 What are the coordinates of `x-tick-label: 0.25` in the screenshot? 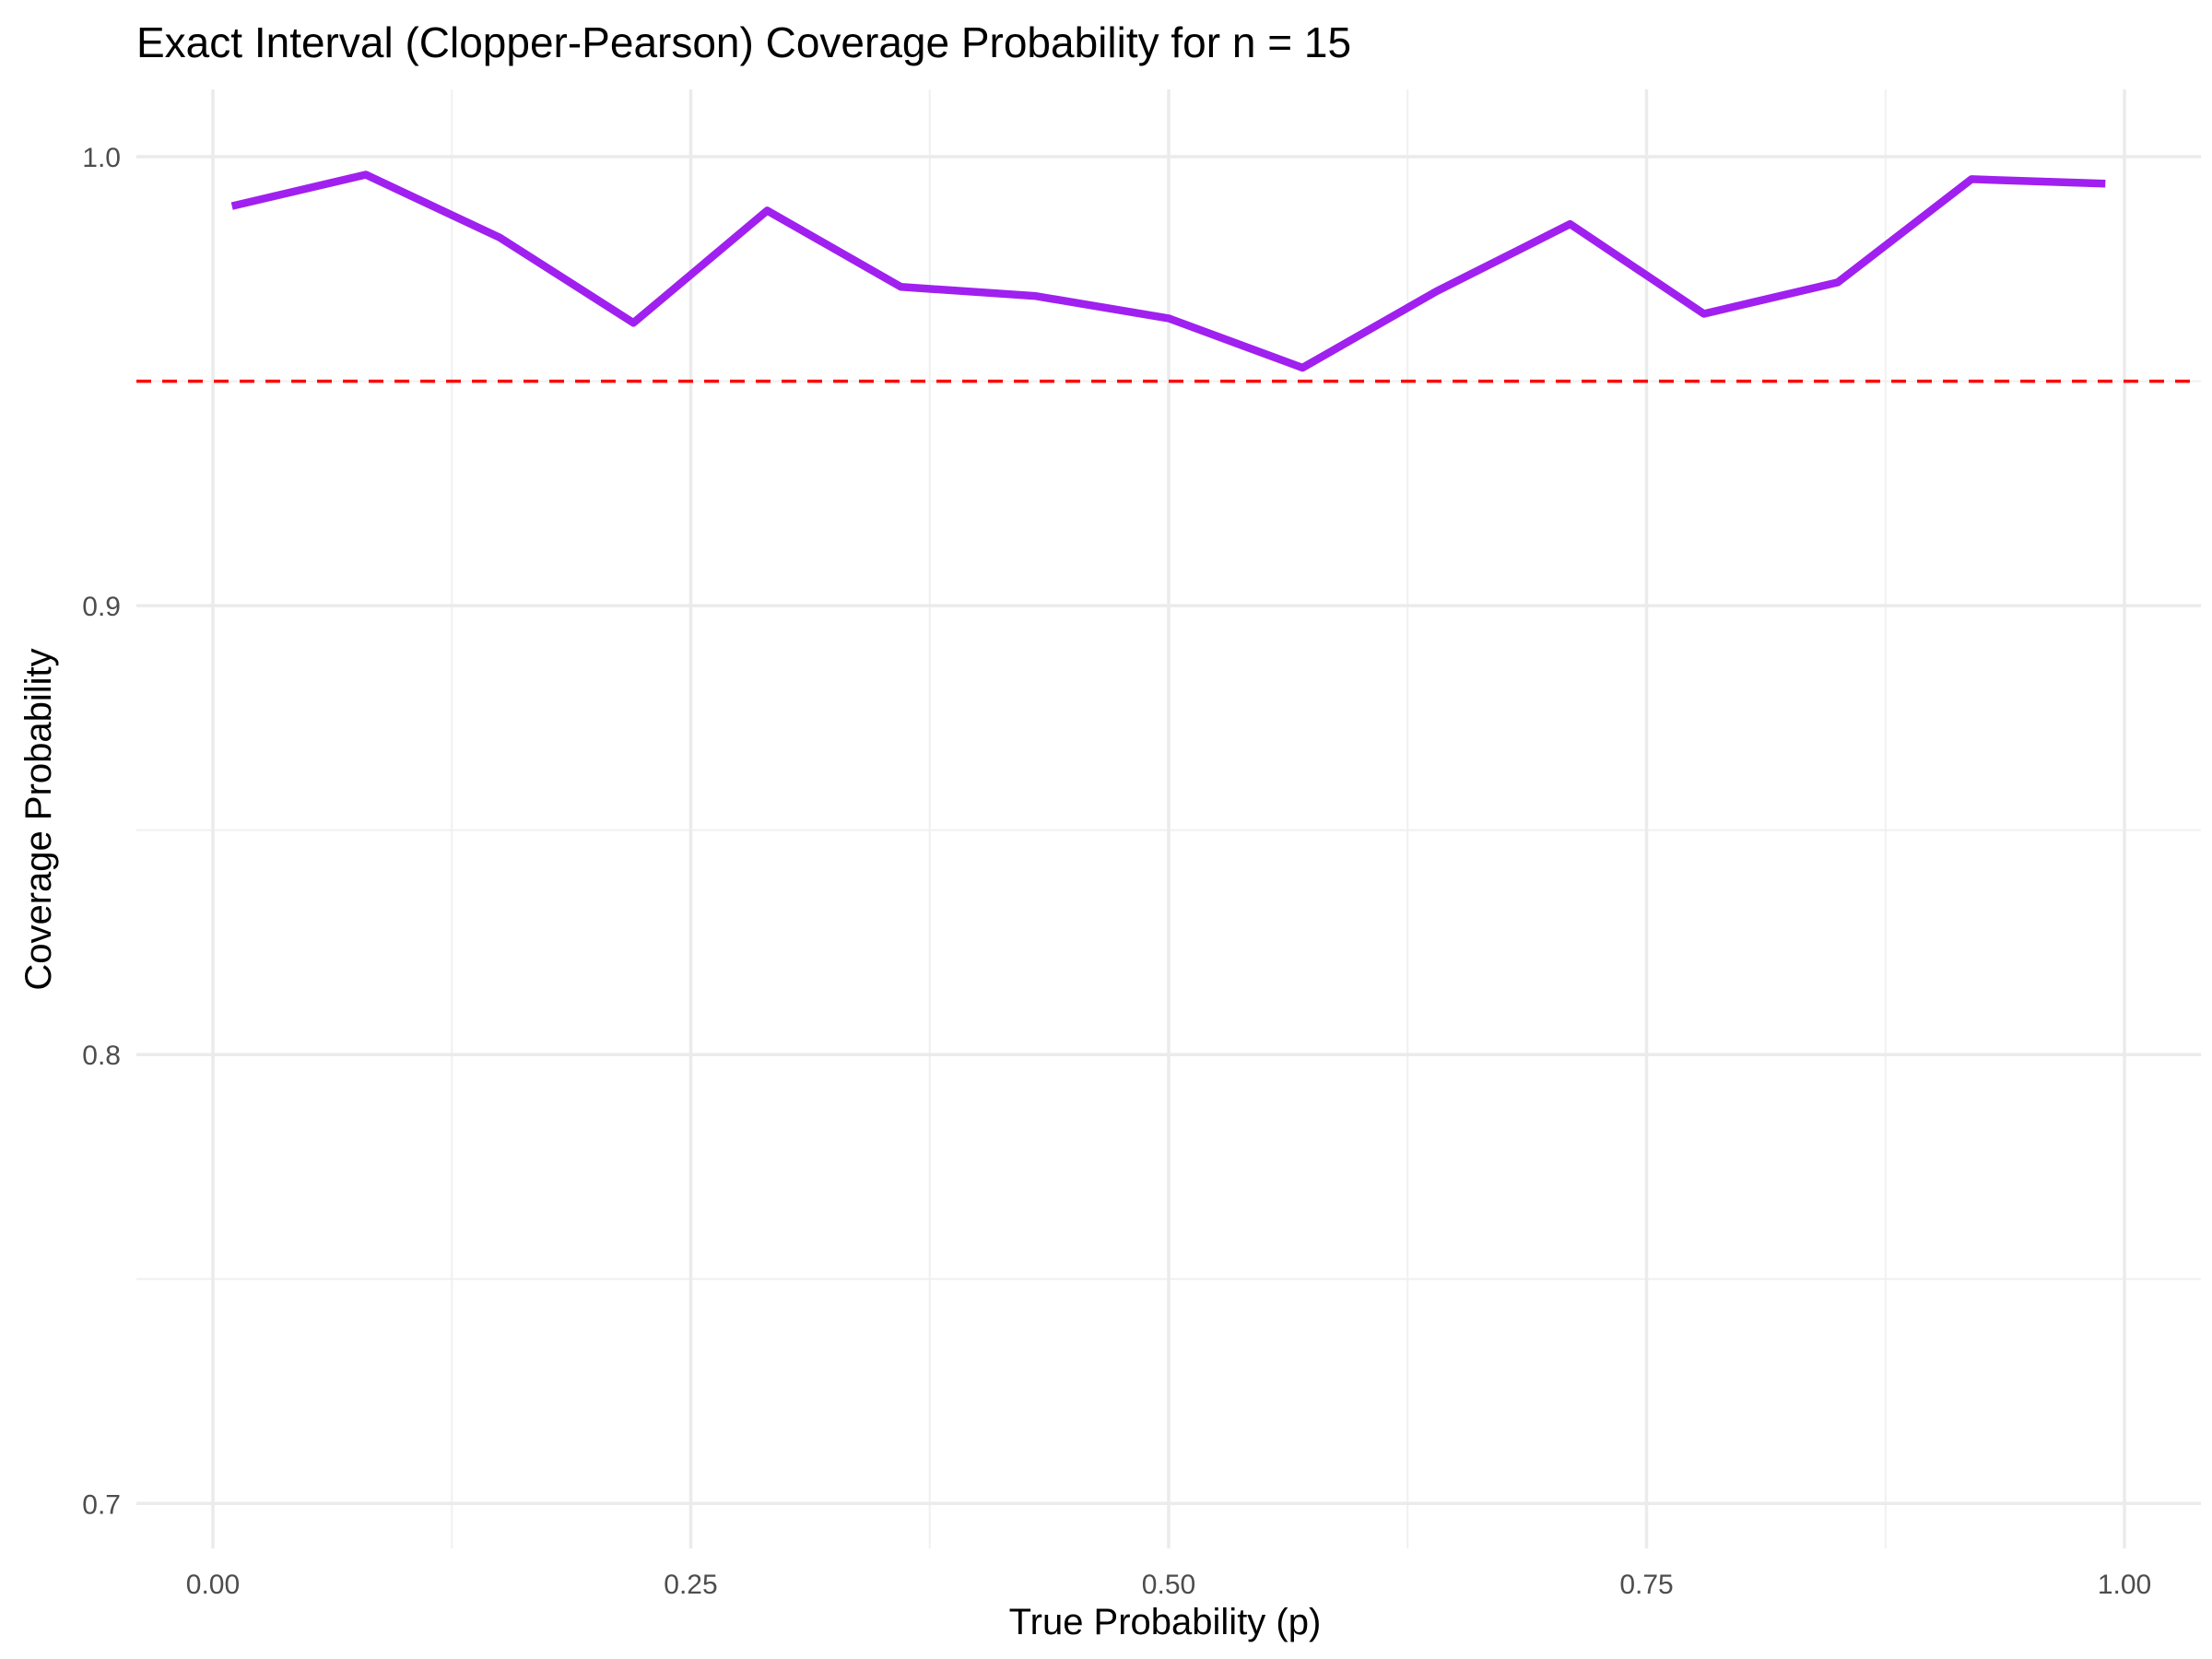 It's located at (690, 1585).